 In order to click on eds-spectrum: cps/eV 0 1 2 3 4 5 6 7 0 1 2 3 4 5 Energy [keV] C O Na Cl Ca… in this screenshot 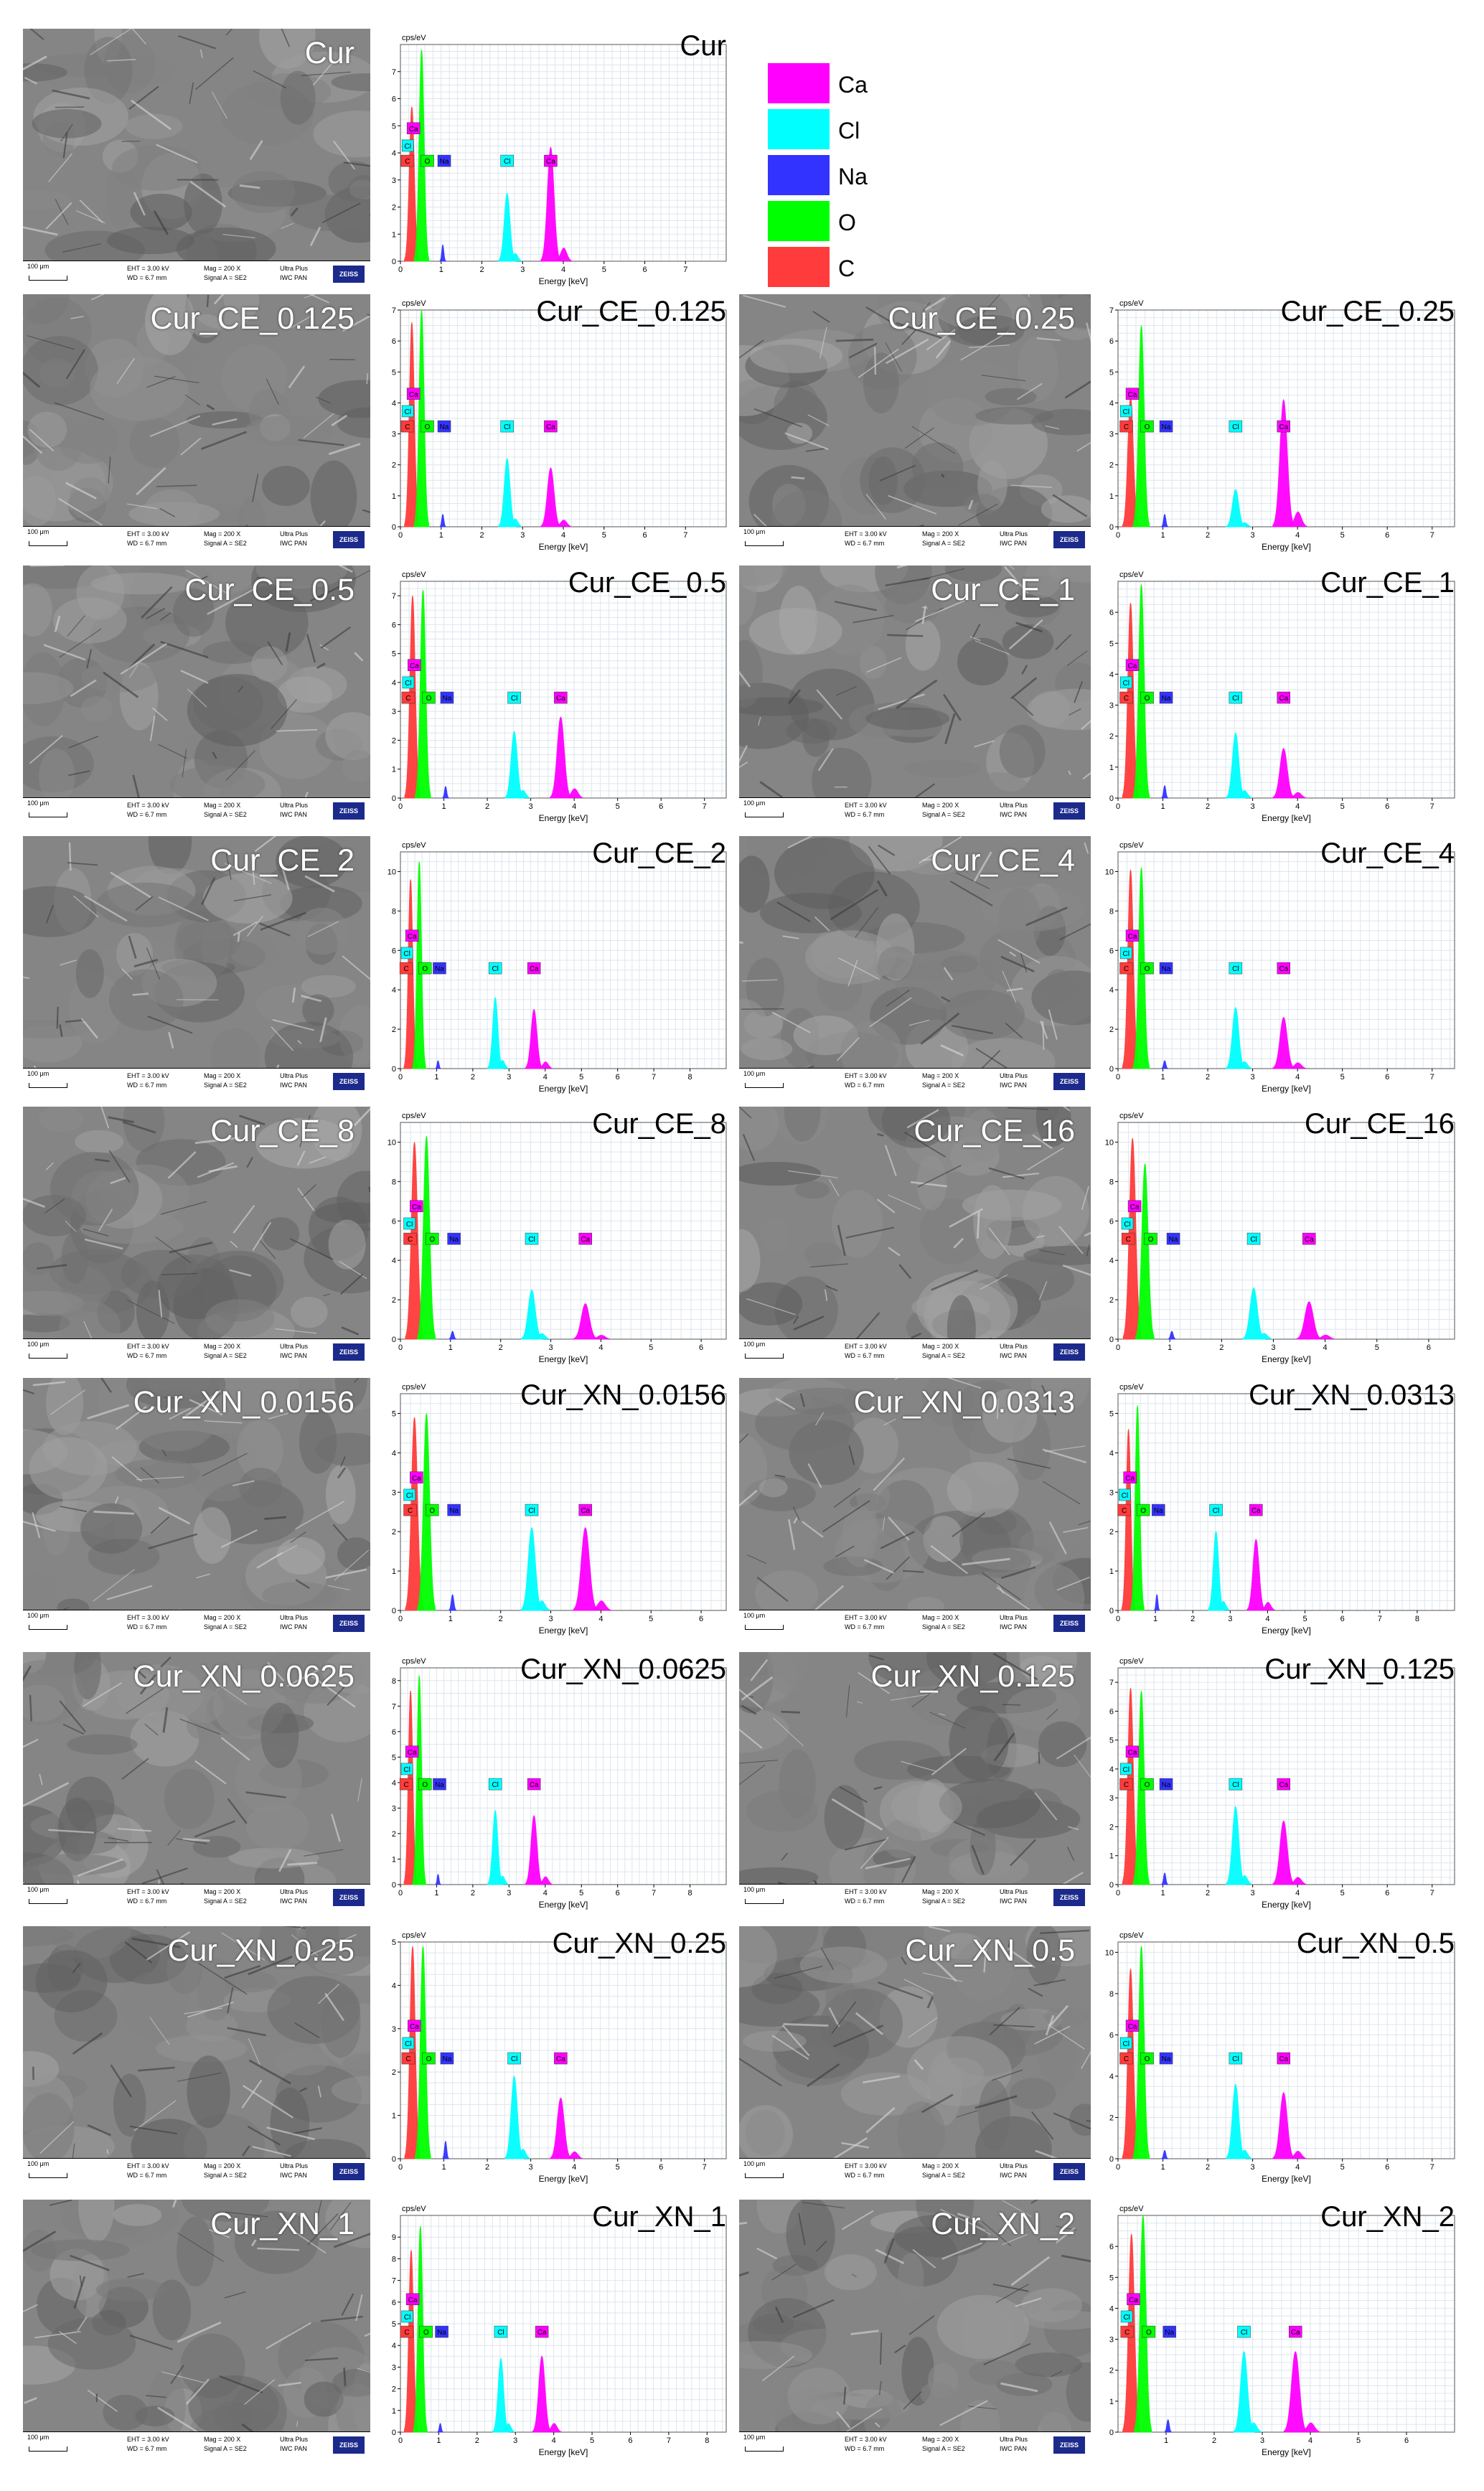, I will do `click(556, 2055)`.